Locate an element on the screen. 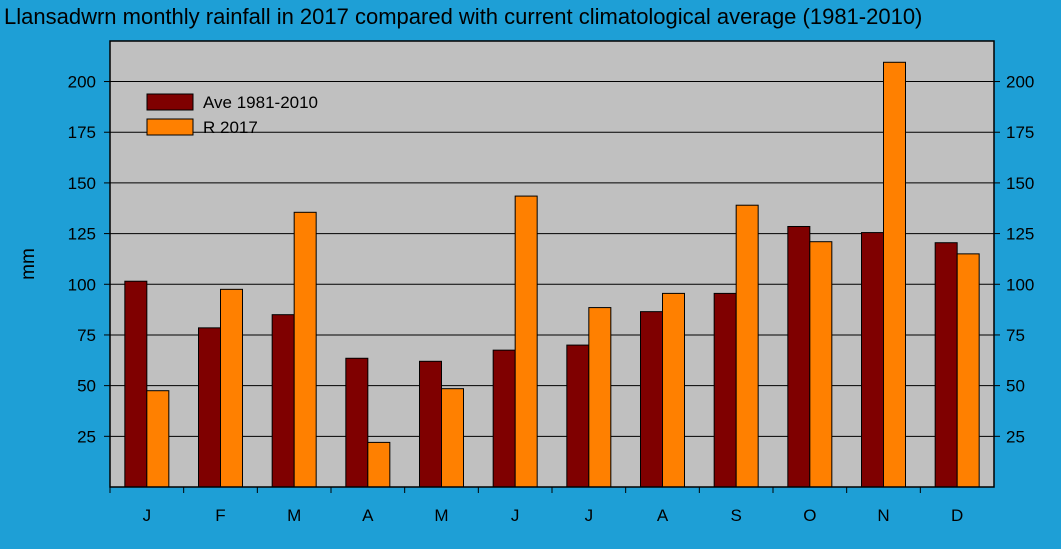  x-tick-label: N is located at coordinates (883, 515).